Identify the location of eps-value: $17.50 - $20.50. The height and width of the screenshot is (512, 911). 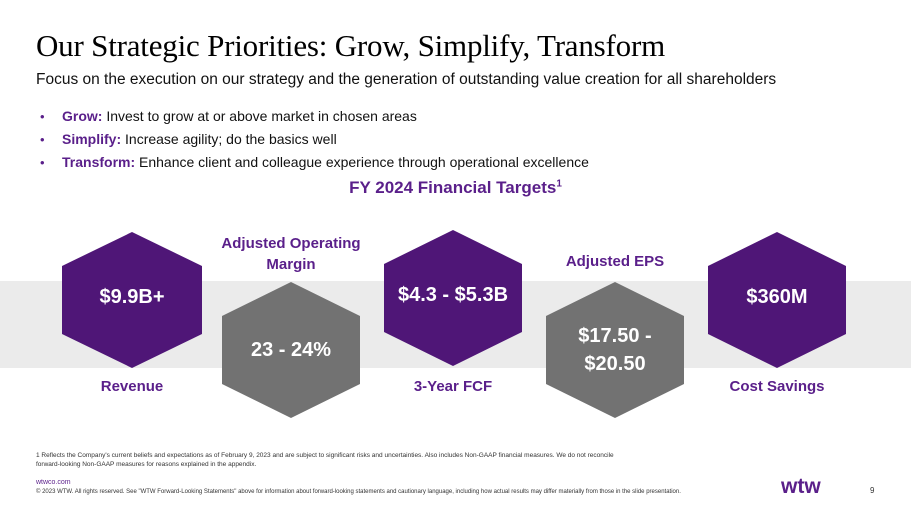
(614, 350).